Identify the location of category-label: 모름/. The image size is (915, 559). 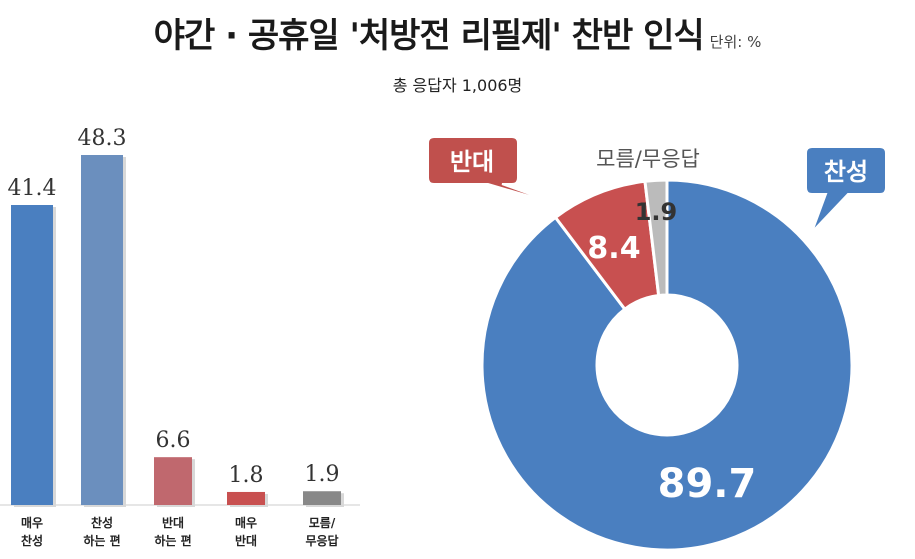
(322, 522).